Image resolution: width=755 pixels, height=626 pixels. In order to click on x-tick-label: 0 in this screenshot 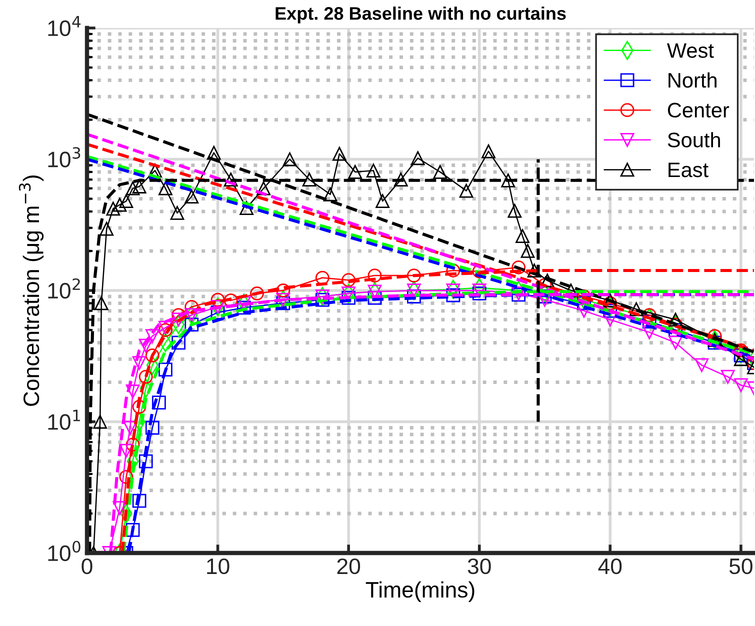, I will do `click(87, 566)`.